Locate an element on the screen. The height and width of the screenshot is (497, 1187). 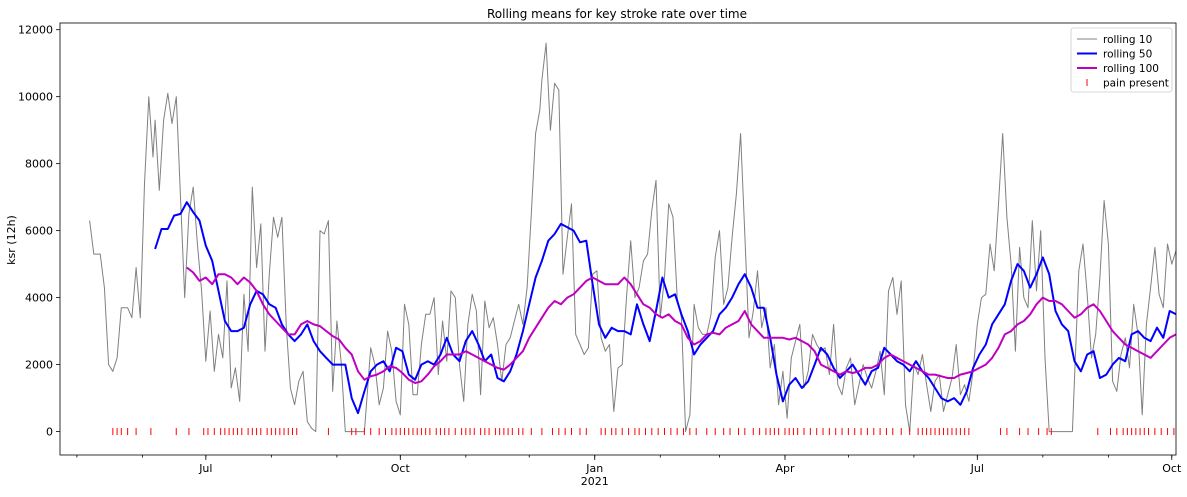
y-tick-label: 0 is located at coordinates (49, 432).